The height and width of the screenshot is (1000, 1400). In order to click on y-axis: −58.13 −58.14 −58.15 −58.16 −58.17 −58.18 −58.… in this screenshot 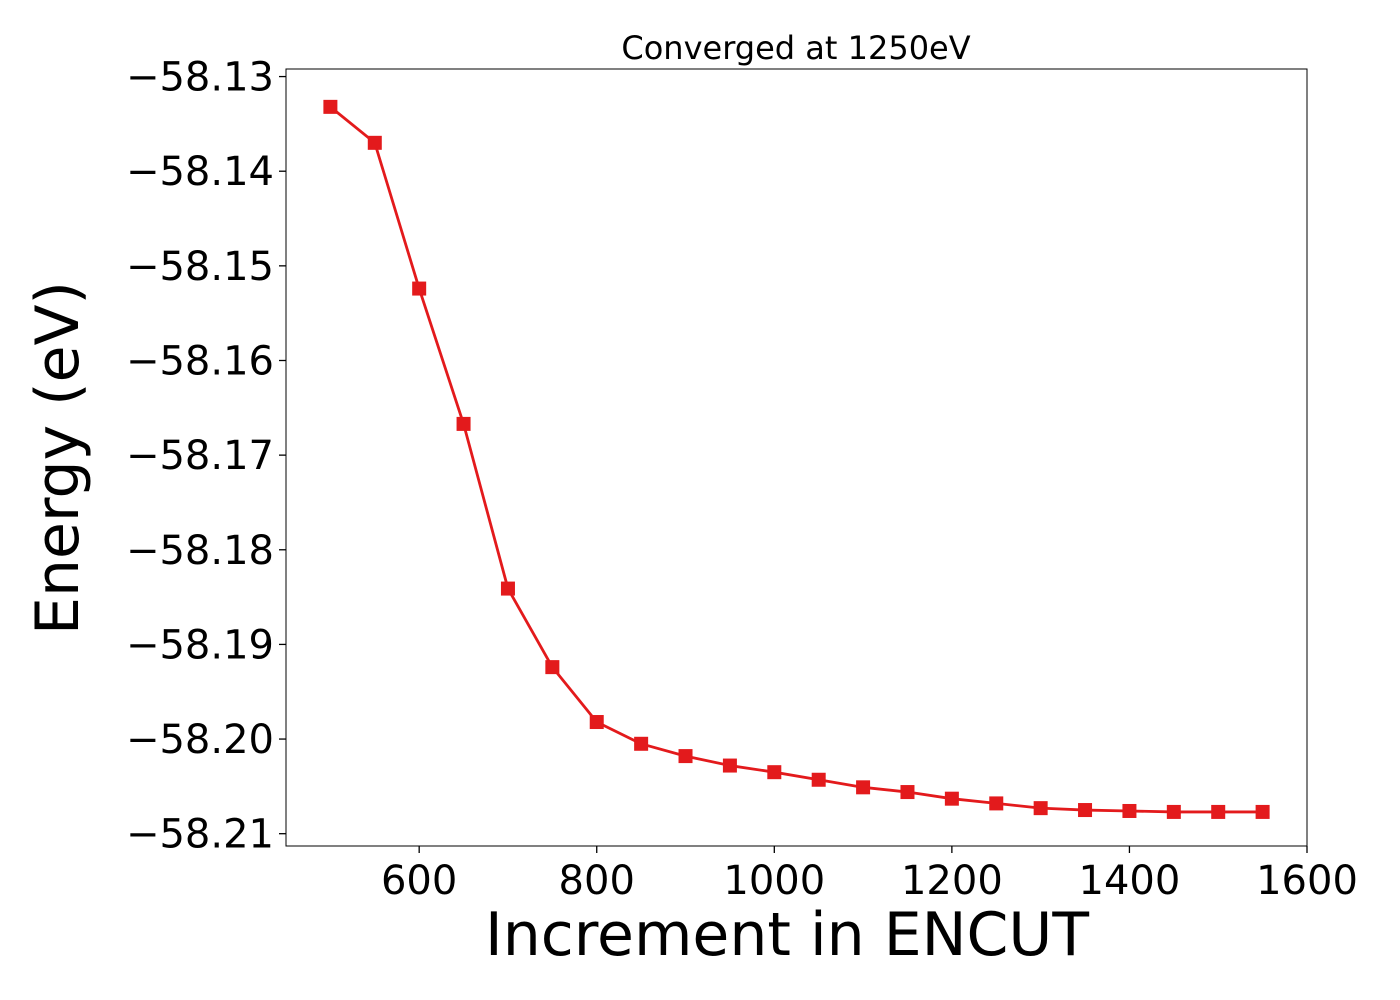, I will do `click(206, 456)`.